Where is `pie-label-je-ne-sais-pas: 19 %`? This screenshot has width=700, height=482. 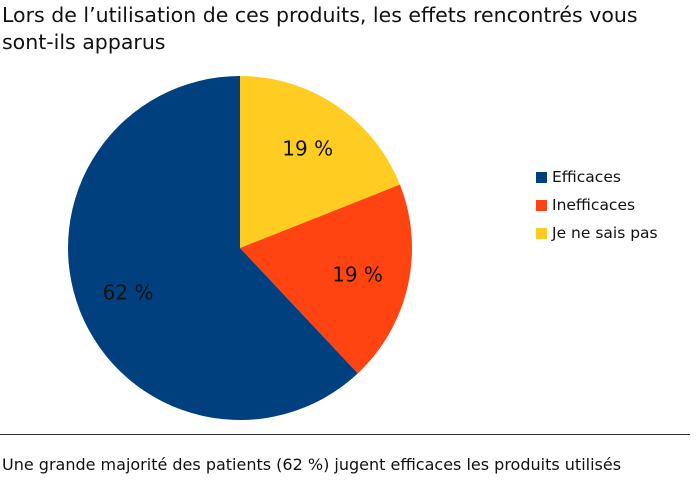
pie-label-je-ne-sais-pas: 19 % is located at coordinates (307, 148).